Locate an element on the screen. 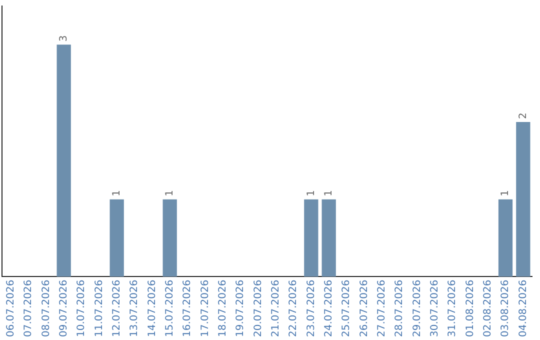 This screenshot has width=540, height=340. x-tick-label: 02.08.2026 is located at coordinates (488, 309).